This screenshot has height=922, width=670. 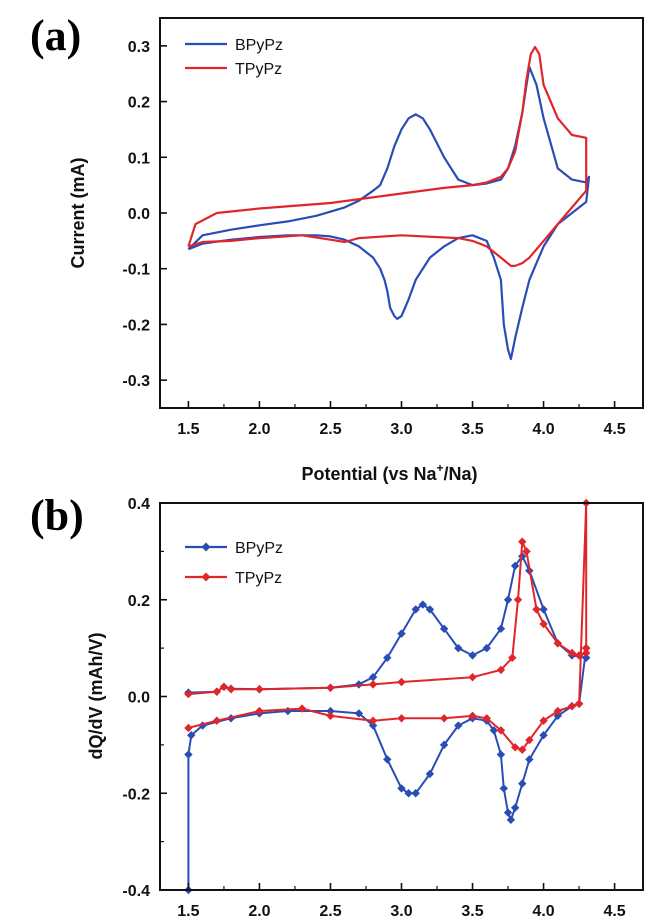 What do you see at coordinates (136, 270) in the screenshot?
I see `y-tick-label: -0.1` at bounding box center [136, 270].